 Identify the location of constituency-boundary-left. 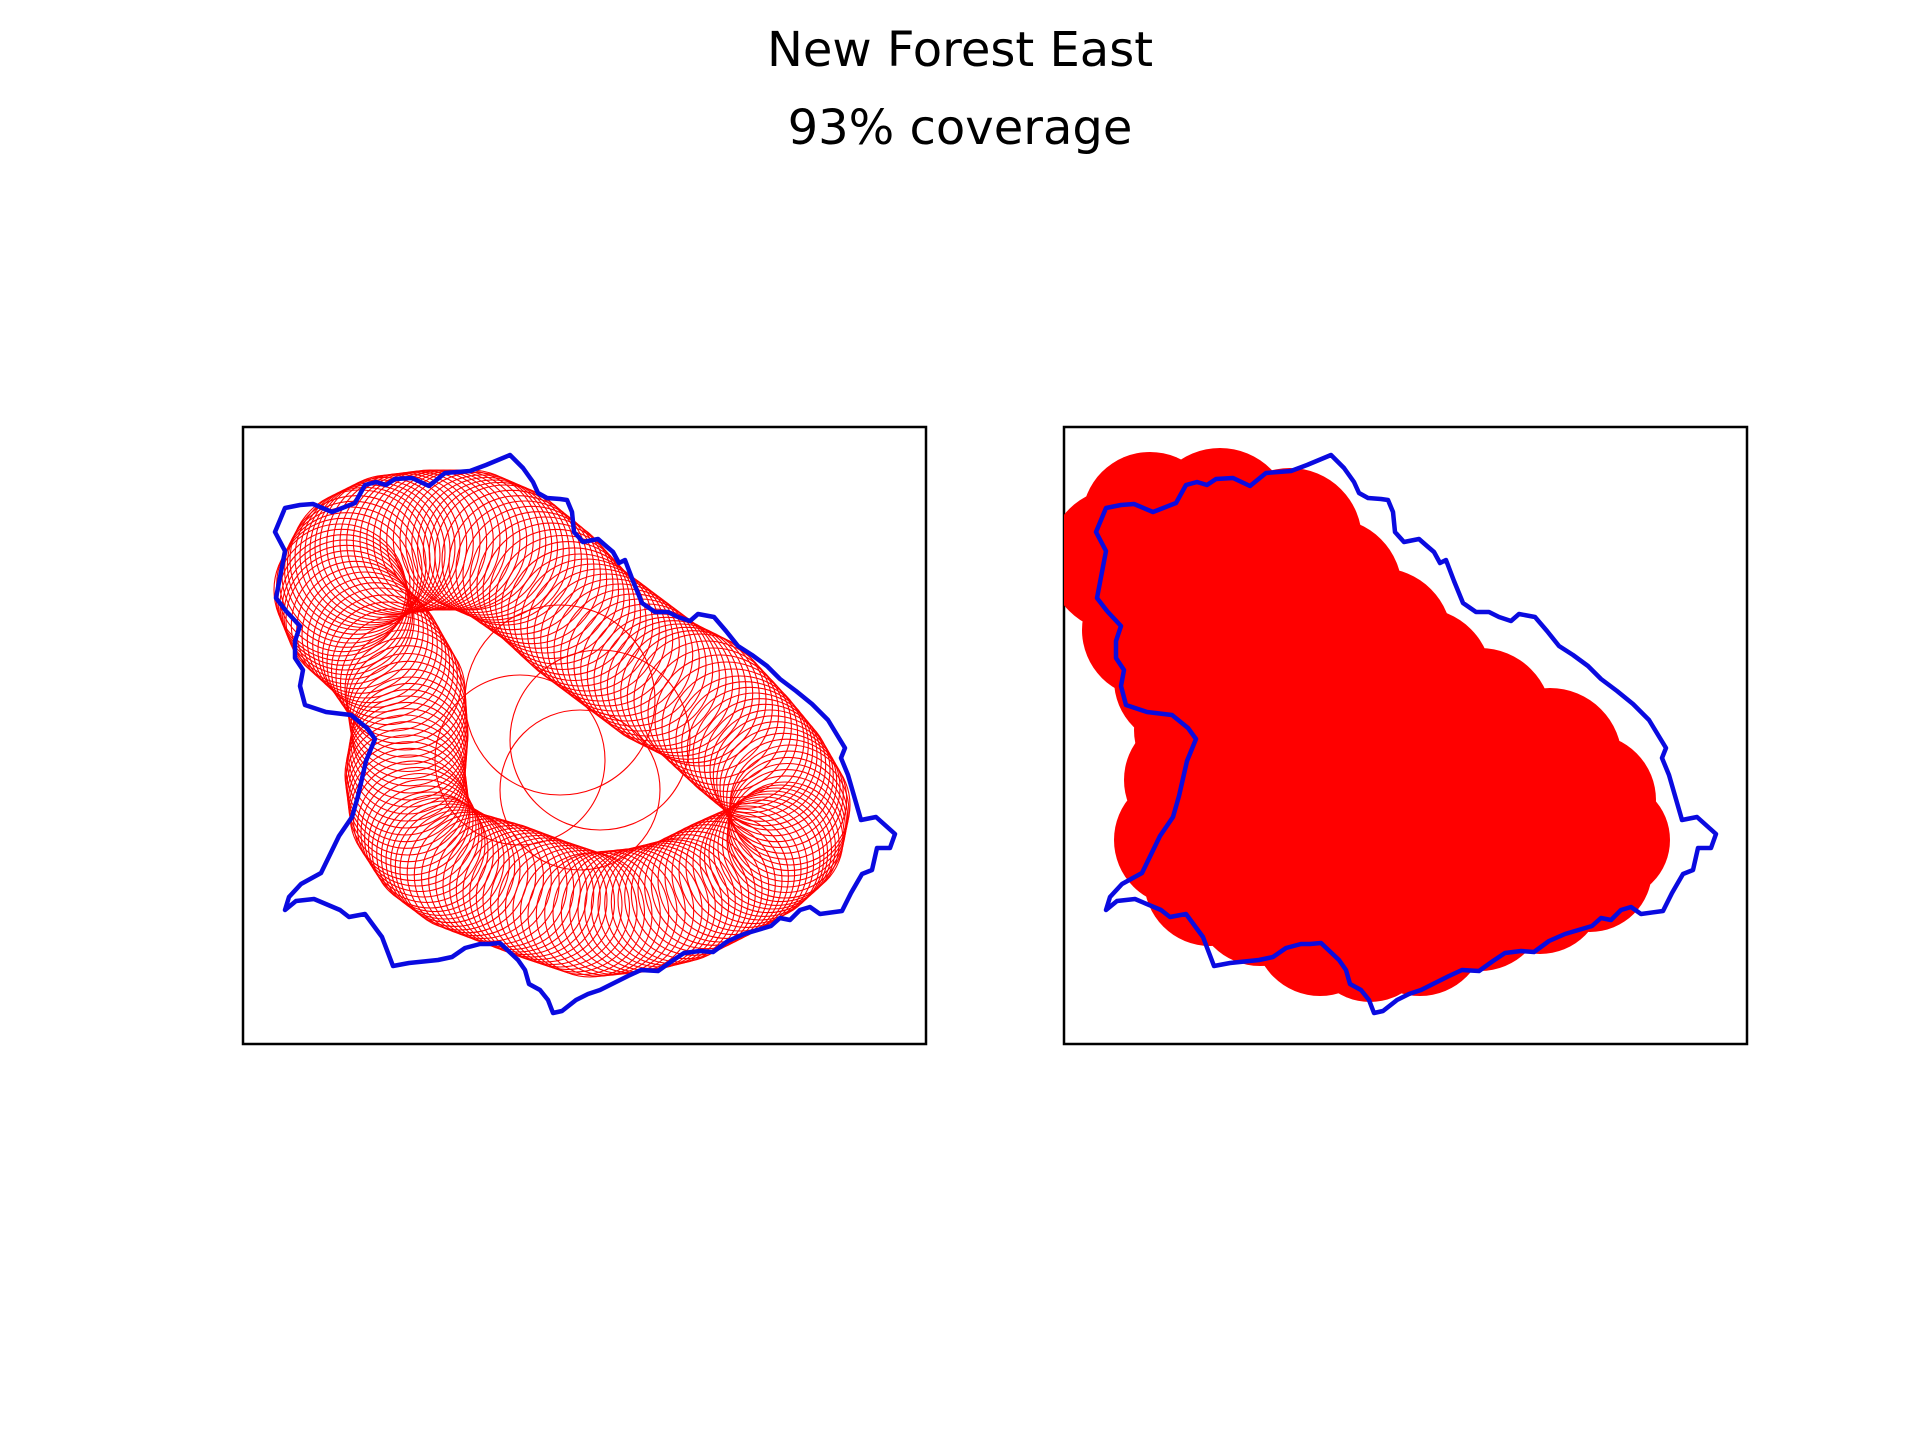
(585, 734).